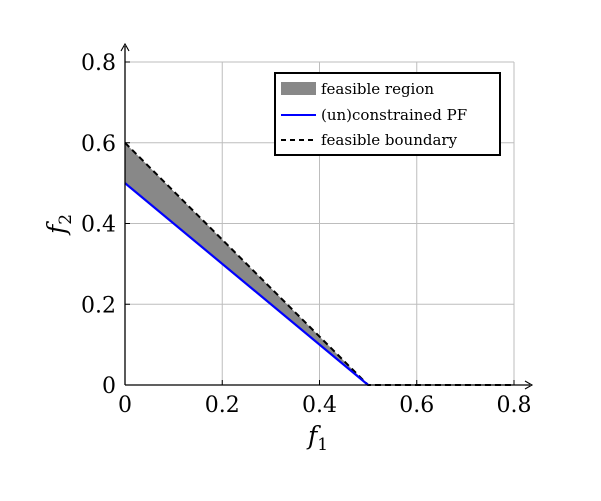 The height and width of the screenshot is (501, 601). What do you see at coordinates (298, 88) in the screenshot?
I see `legend-swatch-feasible-region` at bounding box center [298, 88].